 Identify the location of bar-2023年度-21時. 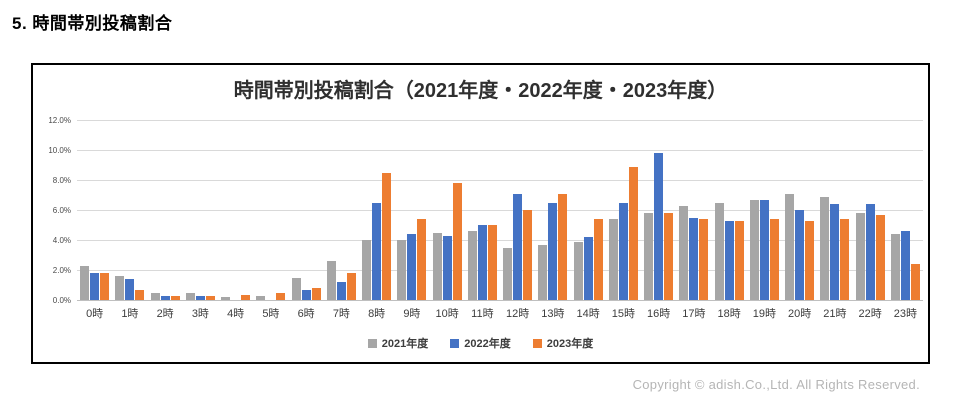
(845, 259).